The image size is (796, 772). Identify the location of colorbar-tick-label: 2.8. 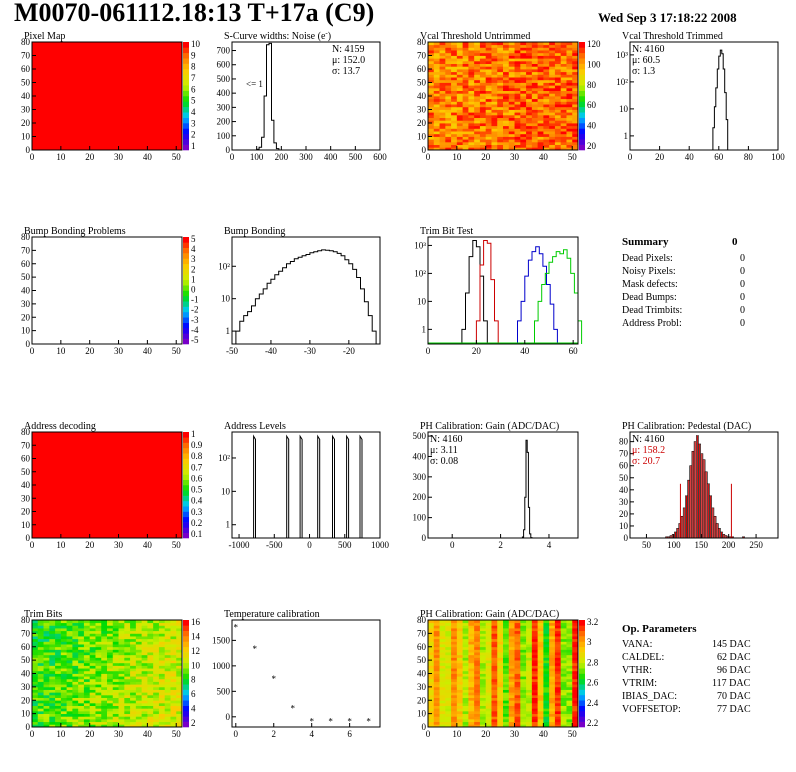
(593, 662).